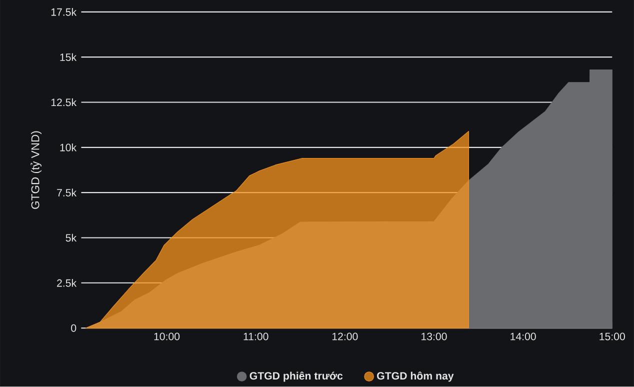 This screenshot has height=387, width=634. I want to click on legend-label: GTGD phiên trước, so click(296, 377).